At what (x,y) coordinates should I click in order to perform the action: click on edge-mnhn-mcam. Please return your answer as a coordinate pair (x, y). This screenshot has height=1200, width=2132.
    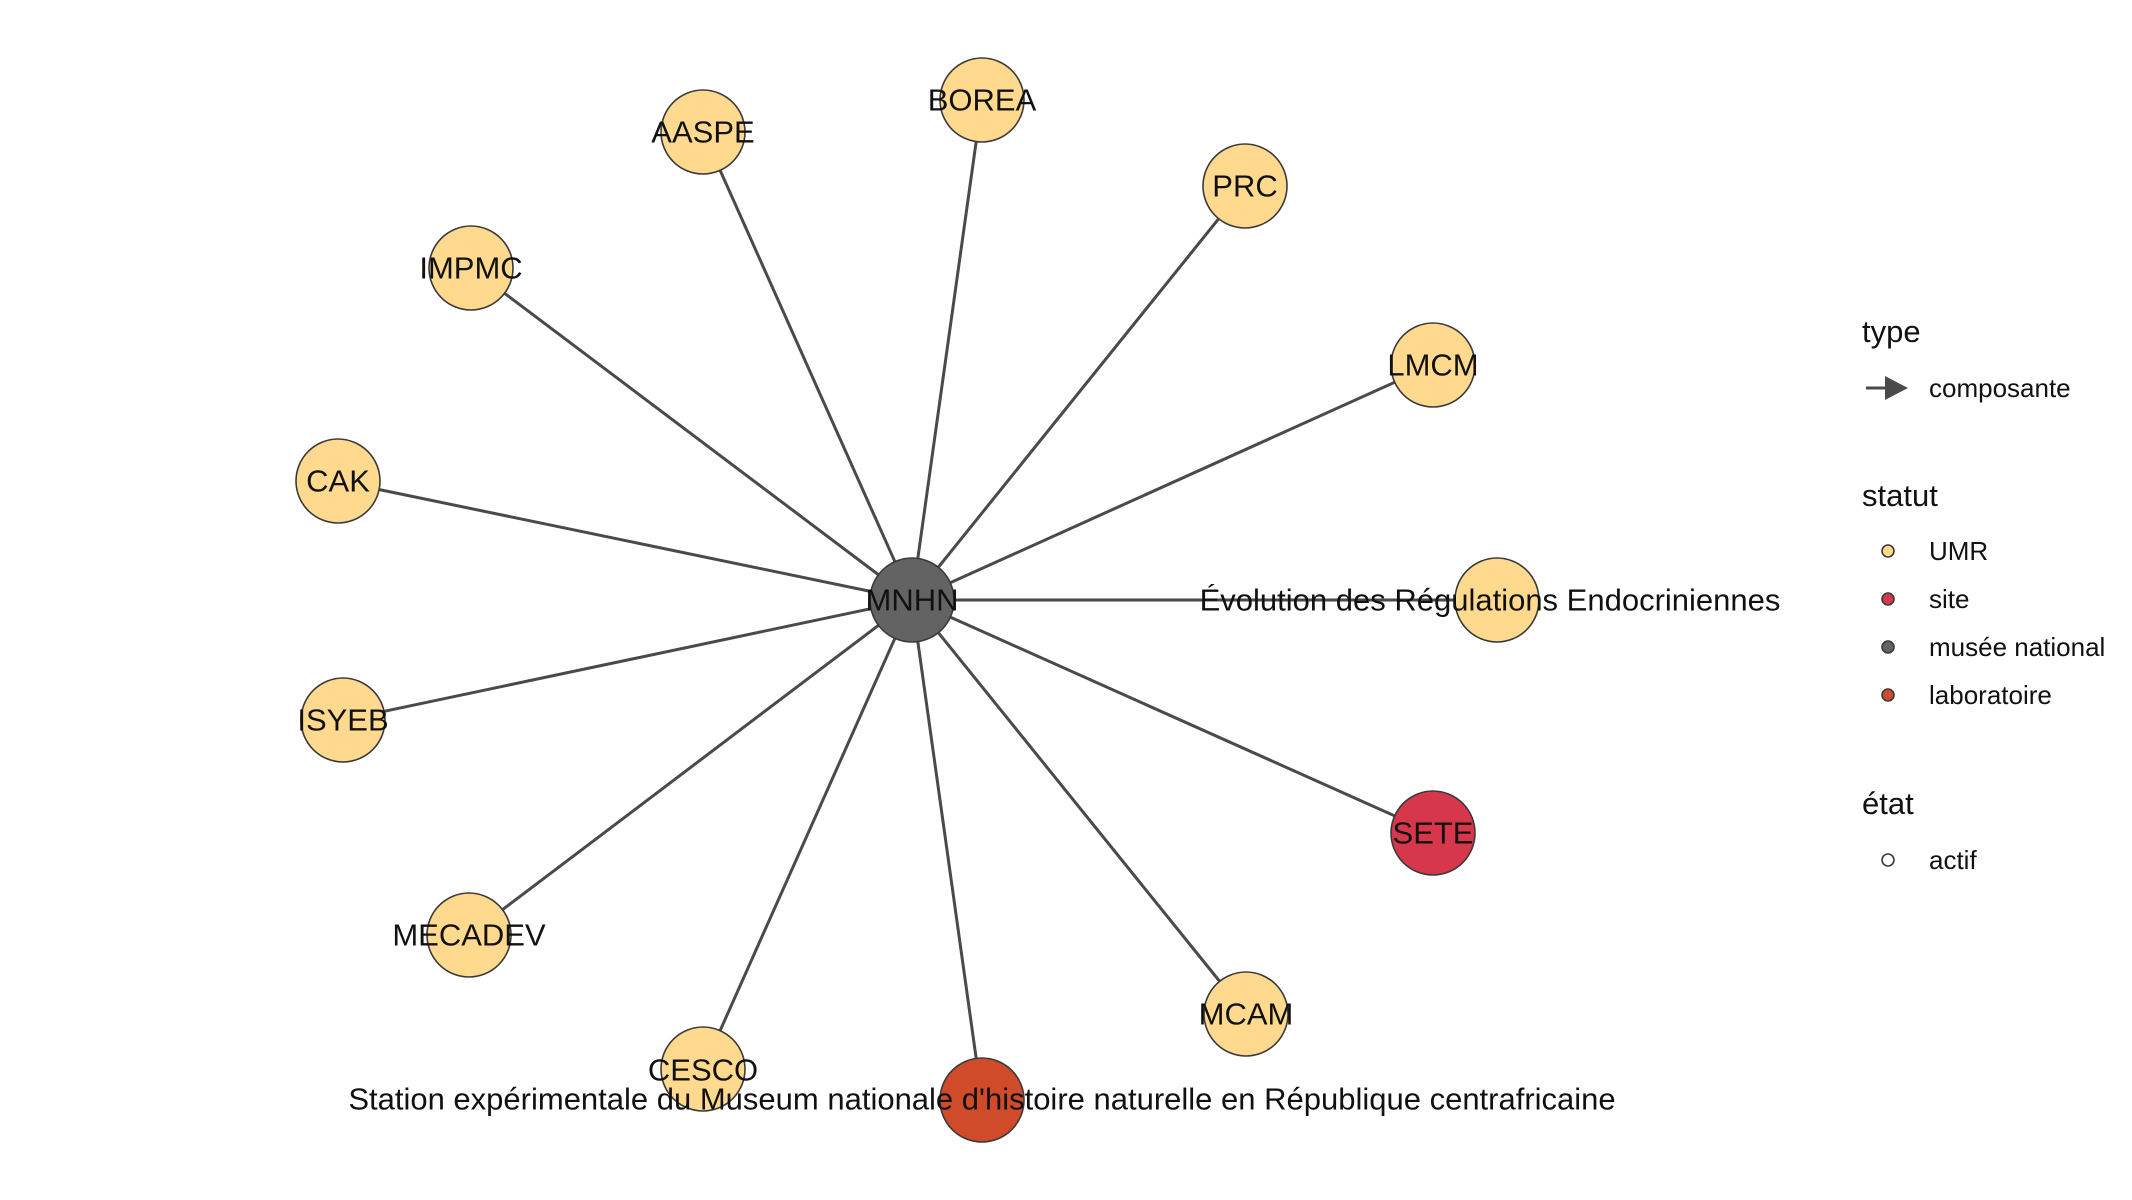
    Looking at the image, I should click on (1079, 807).